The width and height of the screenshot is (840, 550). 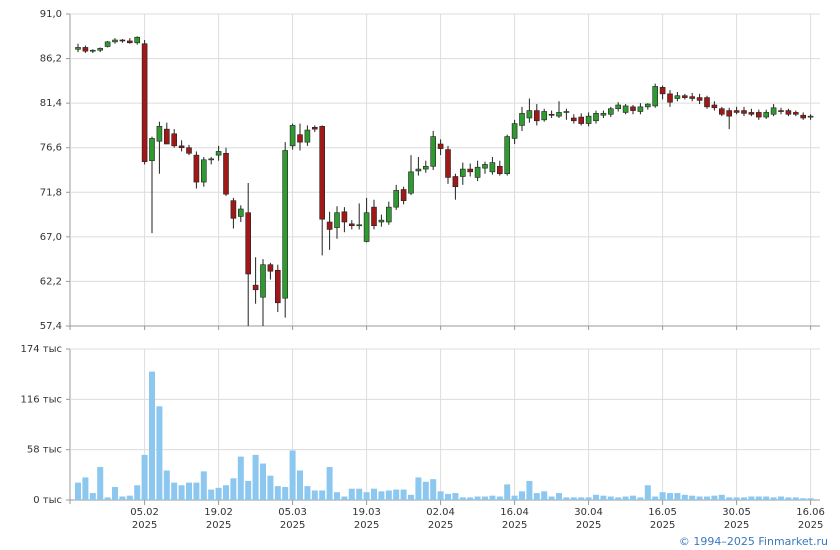 I want to click on x-tick-label: 05.02, so click(x=144, y=512).